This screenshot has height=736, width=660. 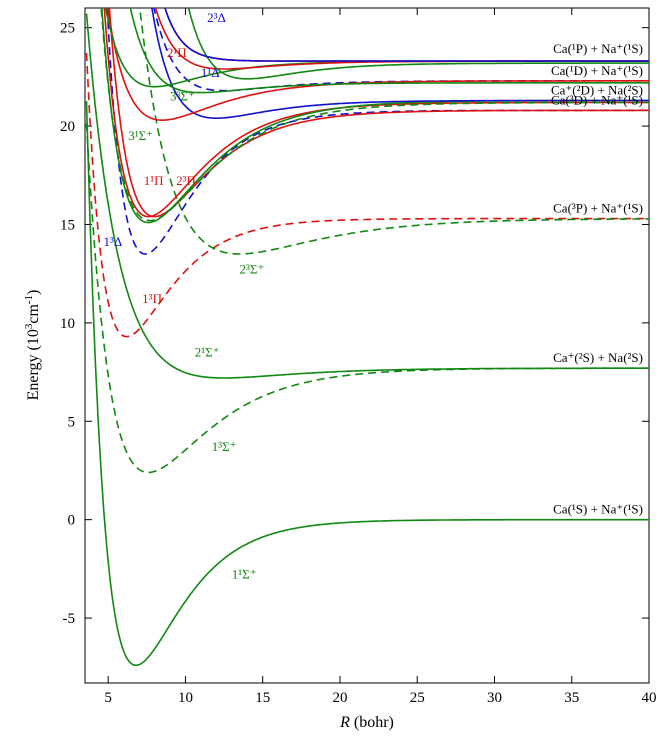 What do you see at coordinates (417, 698) in the screenshot?
I see `x-tick-label: 25` at bounding box center [417, 698].